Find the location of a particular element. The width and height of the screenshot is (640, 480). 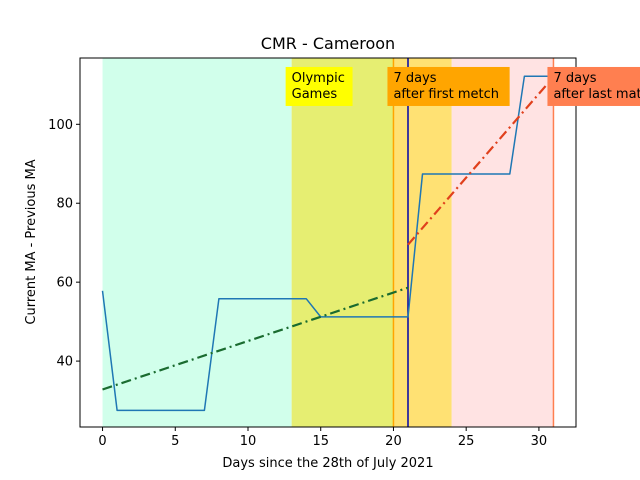

y-tick-label: 100 is located at coordinates (60, 125).